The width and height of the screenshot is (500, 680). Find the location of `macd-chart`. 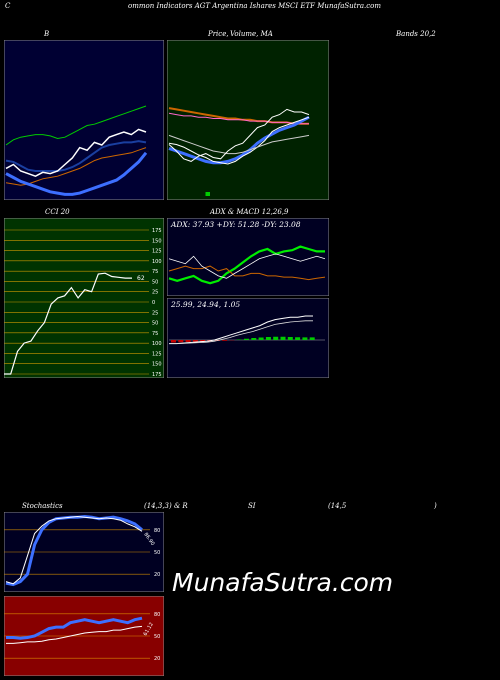

macd-chart is located at coordinates (248, 338).